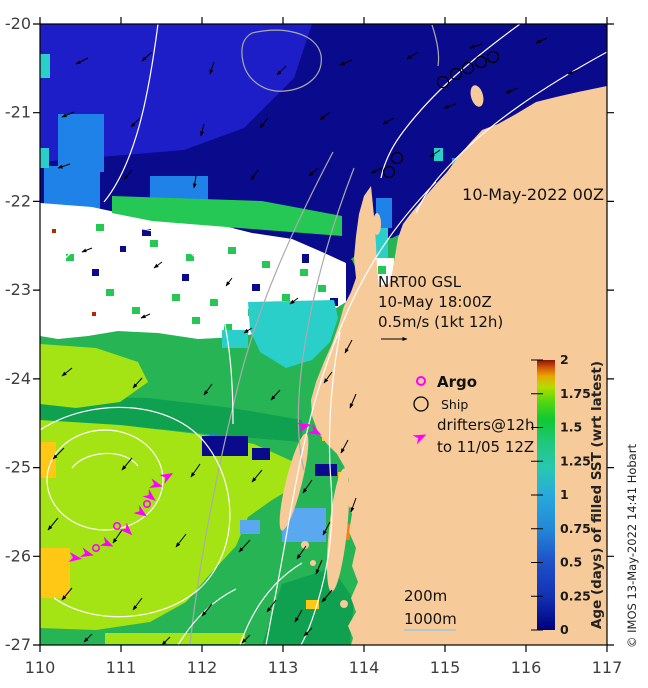 The image size is (648, 688). Describe the element at coordinates (18, 644) in the screenshot. I see `y-tick-label: -27` at that location.